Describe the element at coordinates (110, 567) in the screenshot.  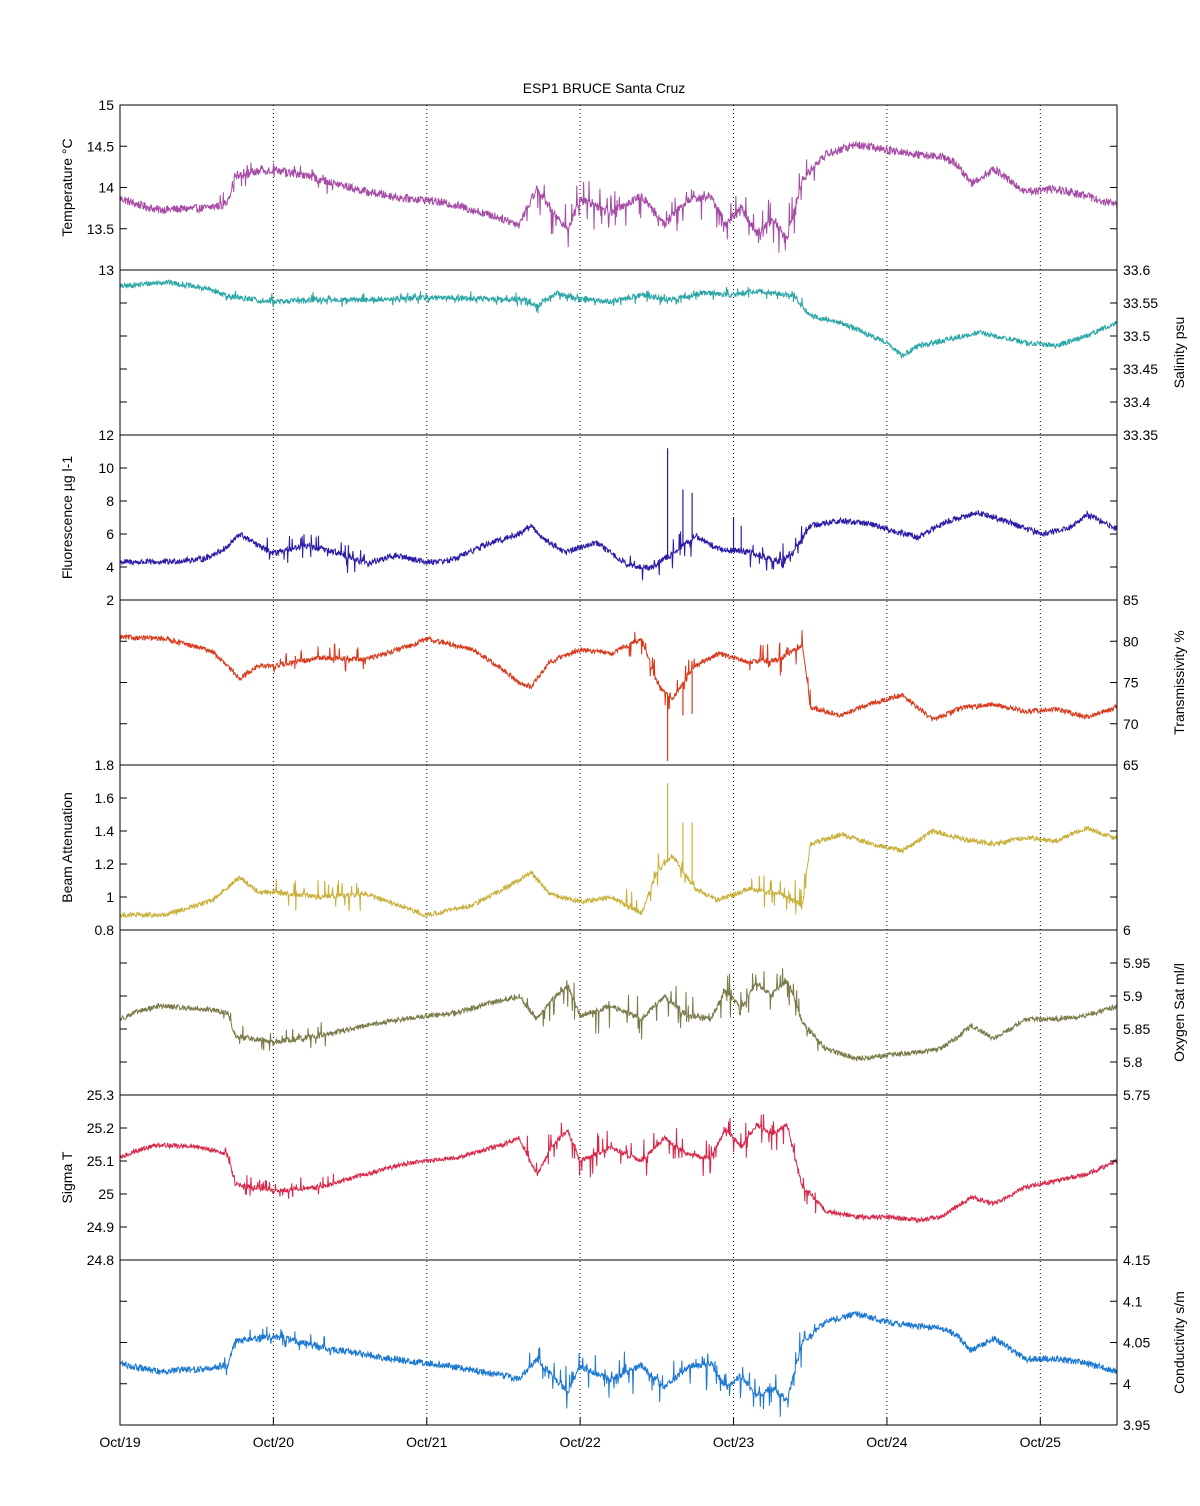
I see `y-tick-label-fluorescence: 4` at that location.